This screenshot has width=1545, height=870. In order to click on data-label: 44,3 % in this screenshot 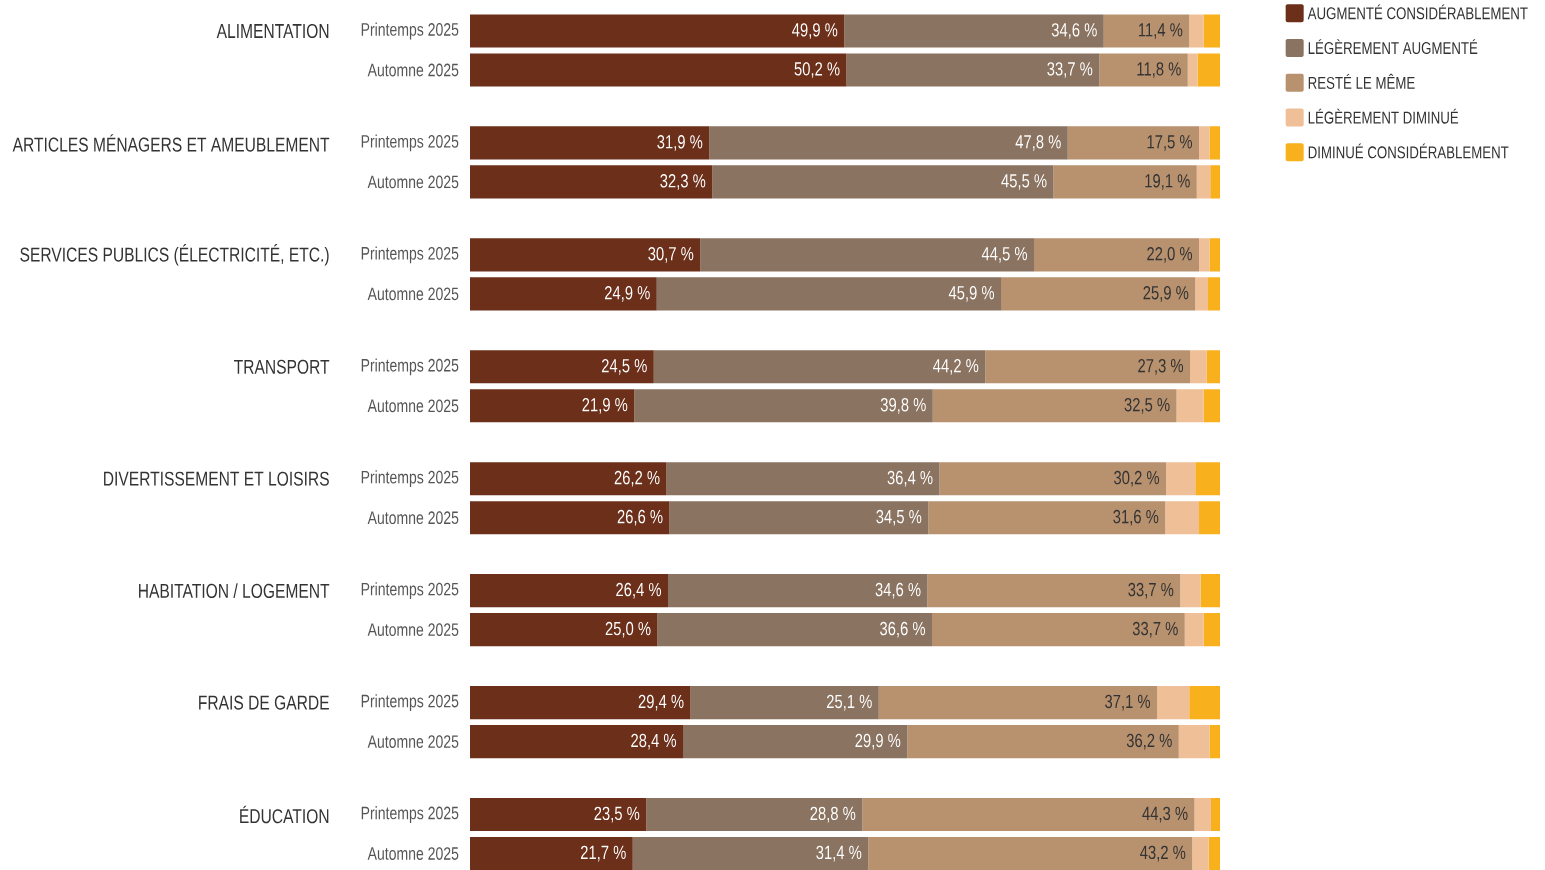, I will do `click(1165, 814)`.